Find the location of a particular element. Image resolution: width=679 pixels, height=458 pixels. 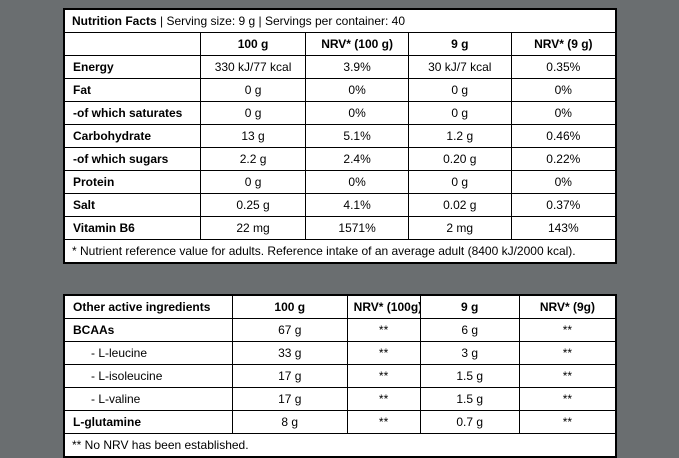

table-row: - L-isoleucine 17 g ** 1.5 g ** is located at coordinates (340, 376).